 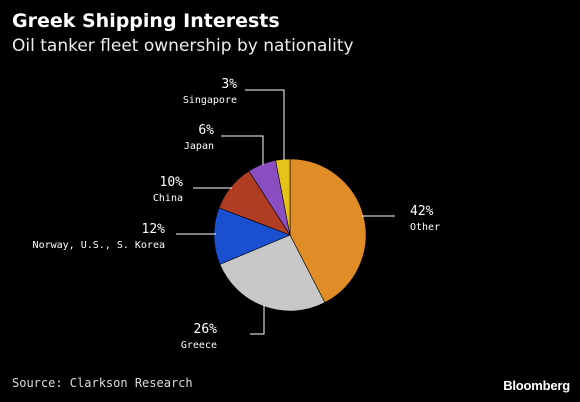 I want to click on cat-label-other: Other, so click(x=425, y=227).